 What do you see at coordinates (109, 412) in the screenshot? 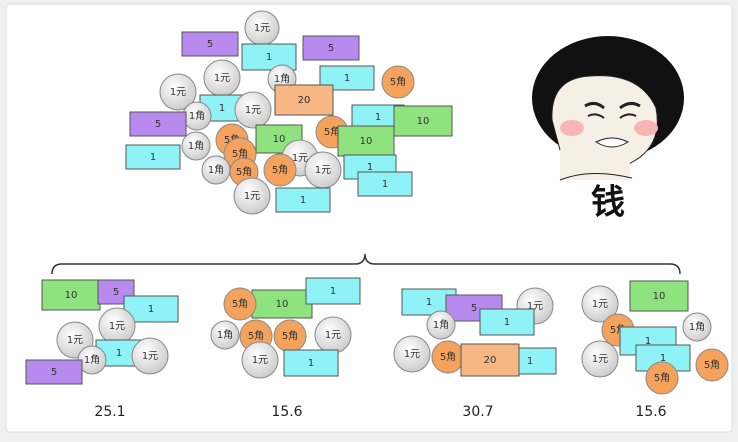
I see `group-total: 25.1` at bounding box center [109, 412].